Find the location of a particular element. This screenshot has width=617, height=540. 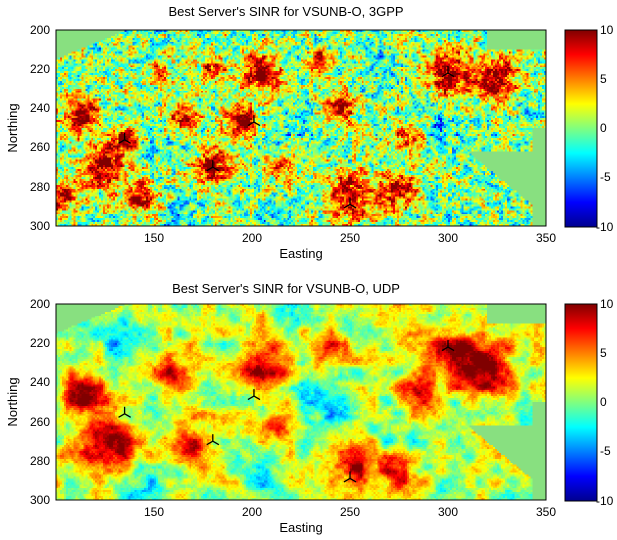

chart-title: Best Server's SINR for VSUNB-O, UDP is located at coordinates (286, 288).